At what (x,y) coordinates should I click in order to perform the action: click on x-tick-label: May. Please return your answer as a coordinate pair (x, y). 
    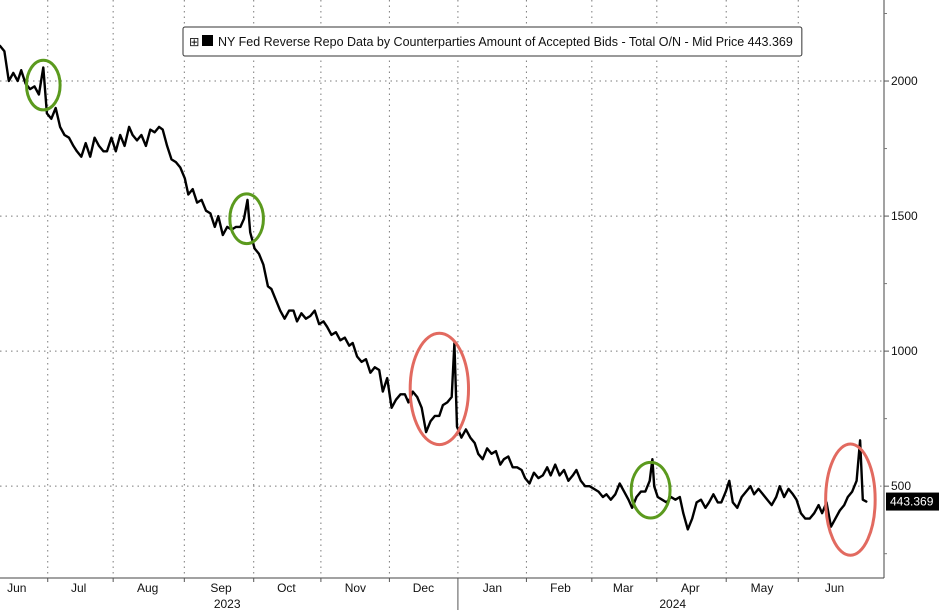
    Looking at the image, I should click on (762, 588).